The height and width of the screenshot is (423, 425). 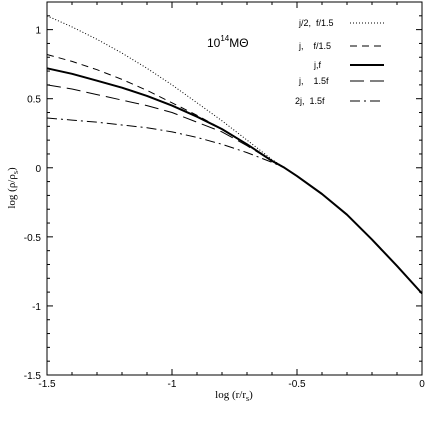 What do you see at coordinates (47, 384) in the screenshot?
I see `x-tick-label: -1.5` at bounding box center [47, 384].